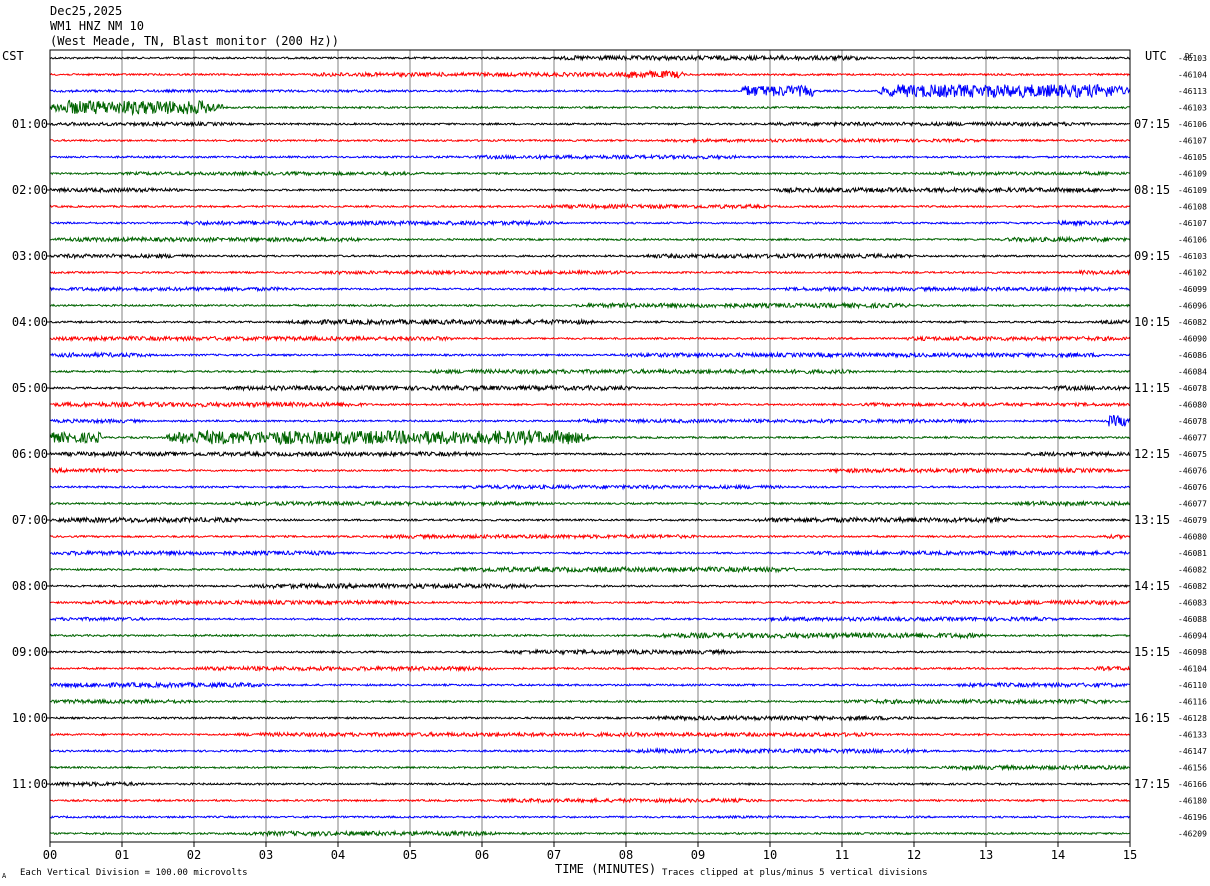 The height and width of the screenshot is (886, 1210). I want to click on dc-offset-label: -46086, so click(1192, 355).